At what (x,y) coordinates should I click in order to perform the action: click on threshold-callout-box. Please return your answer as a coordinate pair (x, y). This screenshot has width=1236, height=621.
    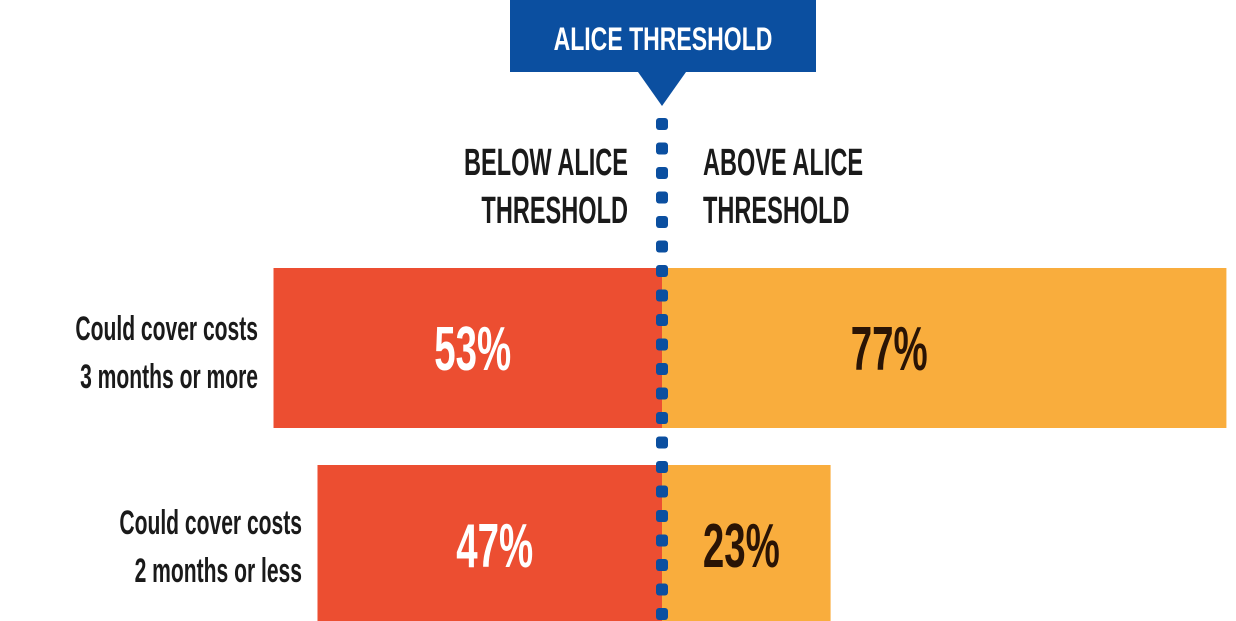
    Looking at the image, I should click on (663, 36).